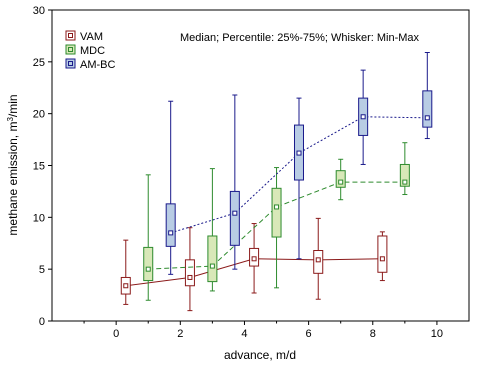 The image size is (477, 367). What do you see at coordinates (39, 115) in the screenshot?
I see `y-tick-label: 20` at bounding box center [39, 115].